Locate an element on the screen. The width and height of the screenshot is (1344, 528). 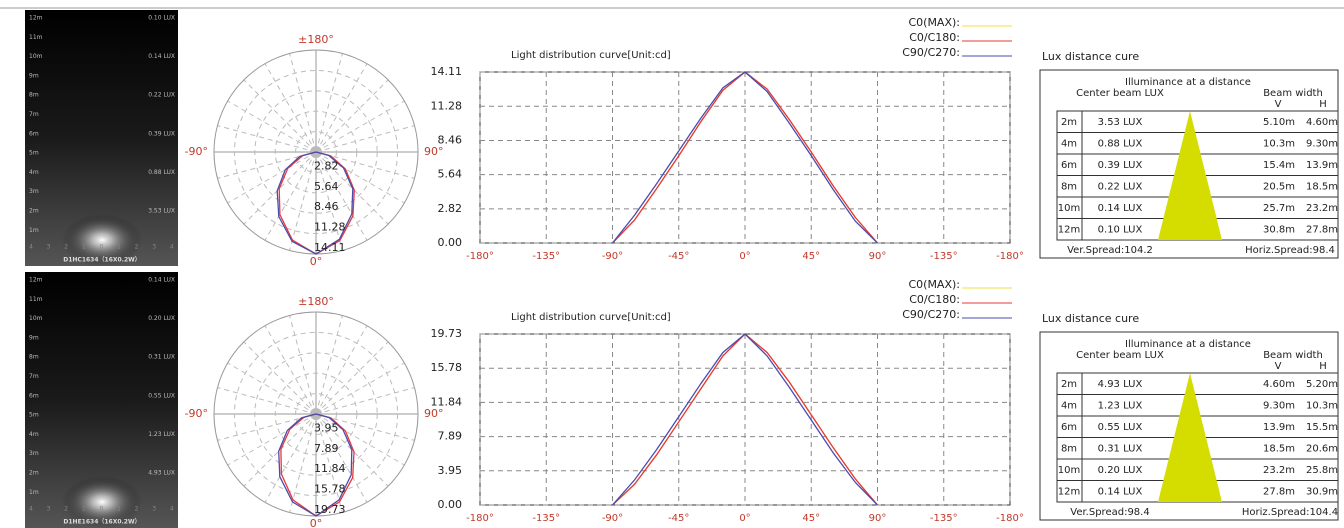
lux-label: 0.55 LUX is located at coordinates (161, 395).